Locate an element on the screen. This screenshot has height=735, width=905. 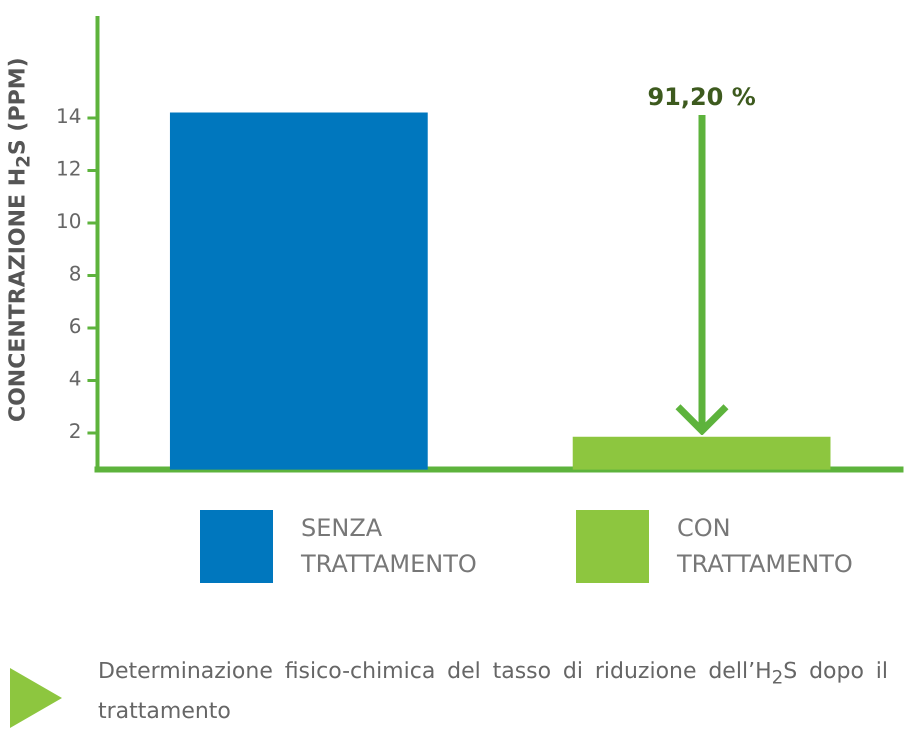
text: Determinazione fisico-chimica del tasso di riduzione dell’H$_{2}$S dopo il trattamento is located at coordinates (493, 691).